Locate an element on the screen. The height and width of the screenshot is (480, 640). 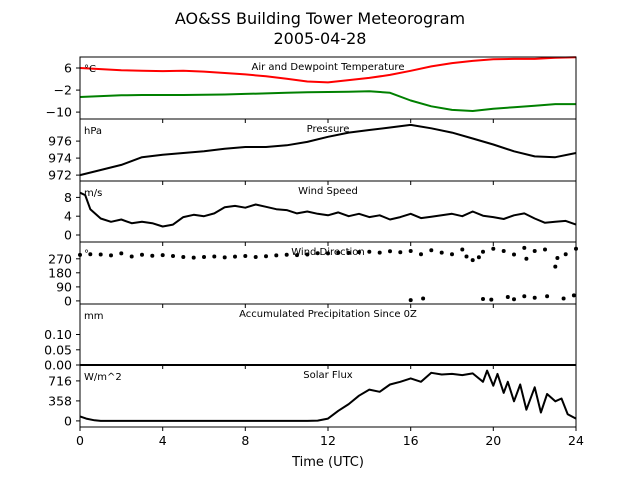
figure-title: AO&SS Building Tower Meteorogram is located at coordinates (320, 18).